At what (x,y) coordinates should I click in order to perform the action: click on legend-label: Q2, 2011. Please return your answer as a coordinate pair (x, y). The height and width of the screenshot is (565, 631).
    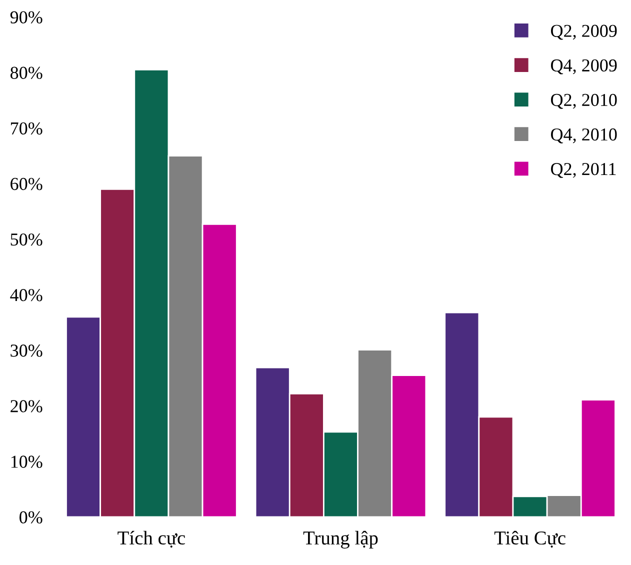
    Looking at the image, I should click on (583, 170).